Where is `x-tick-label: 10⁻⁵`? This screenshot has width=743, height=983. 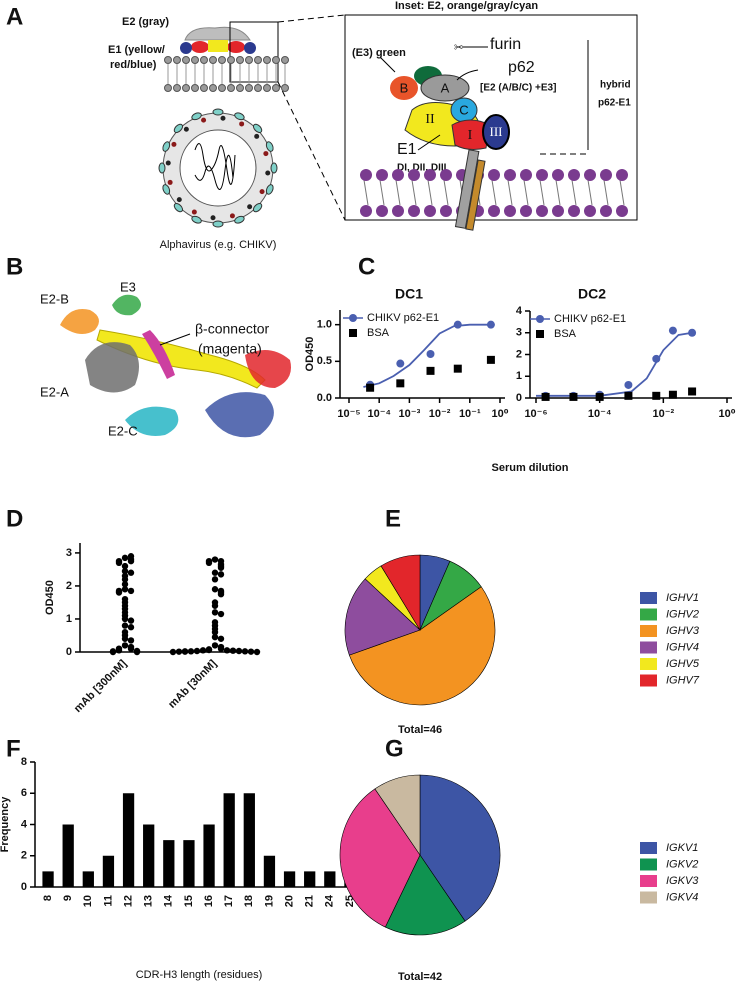 x-tick-label: 10⁻⁵ is located at coordinates (348, 414).